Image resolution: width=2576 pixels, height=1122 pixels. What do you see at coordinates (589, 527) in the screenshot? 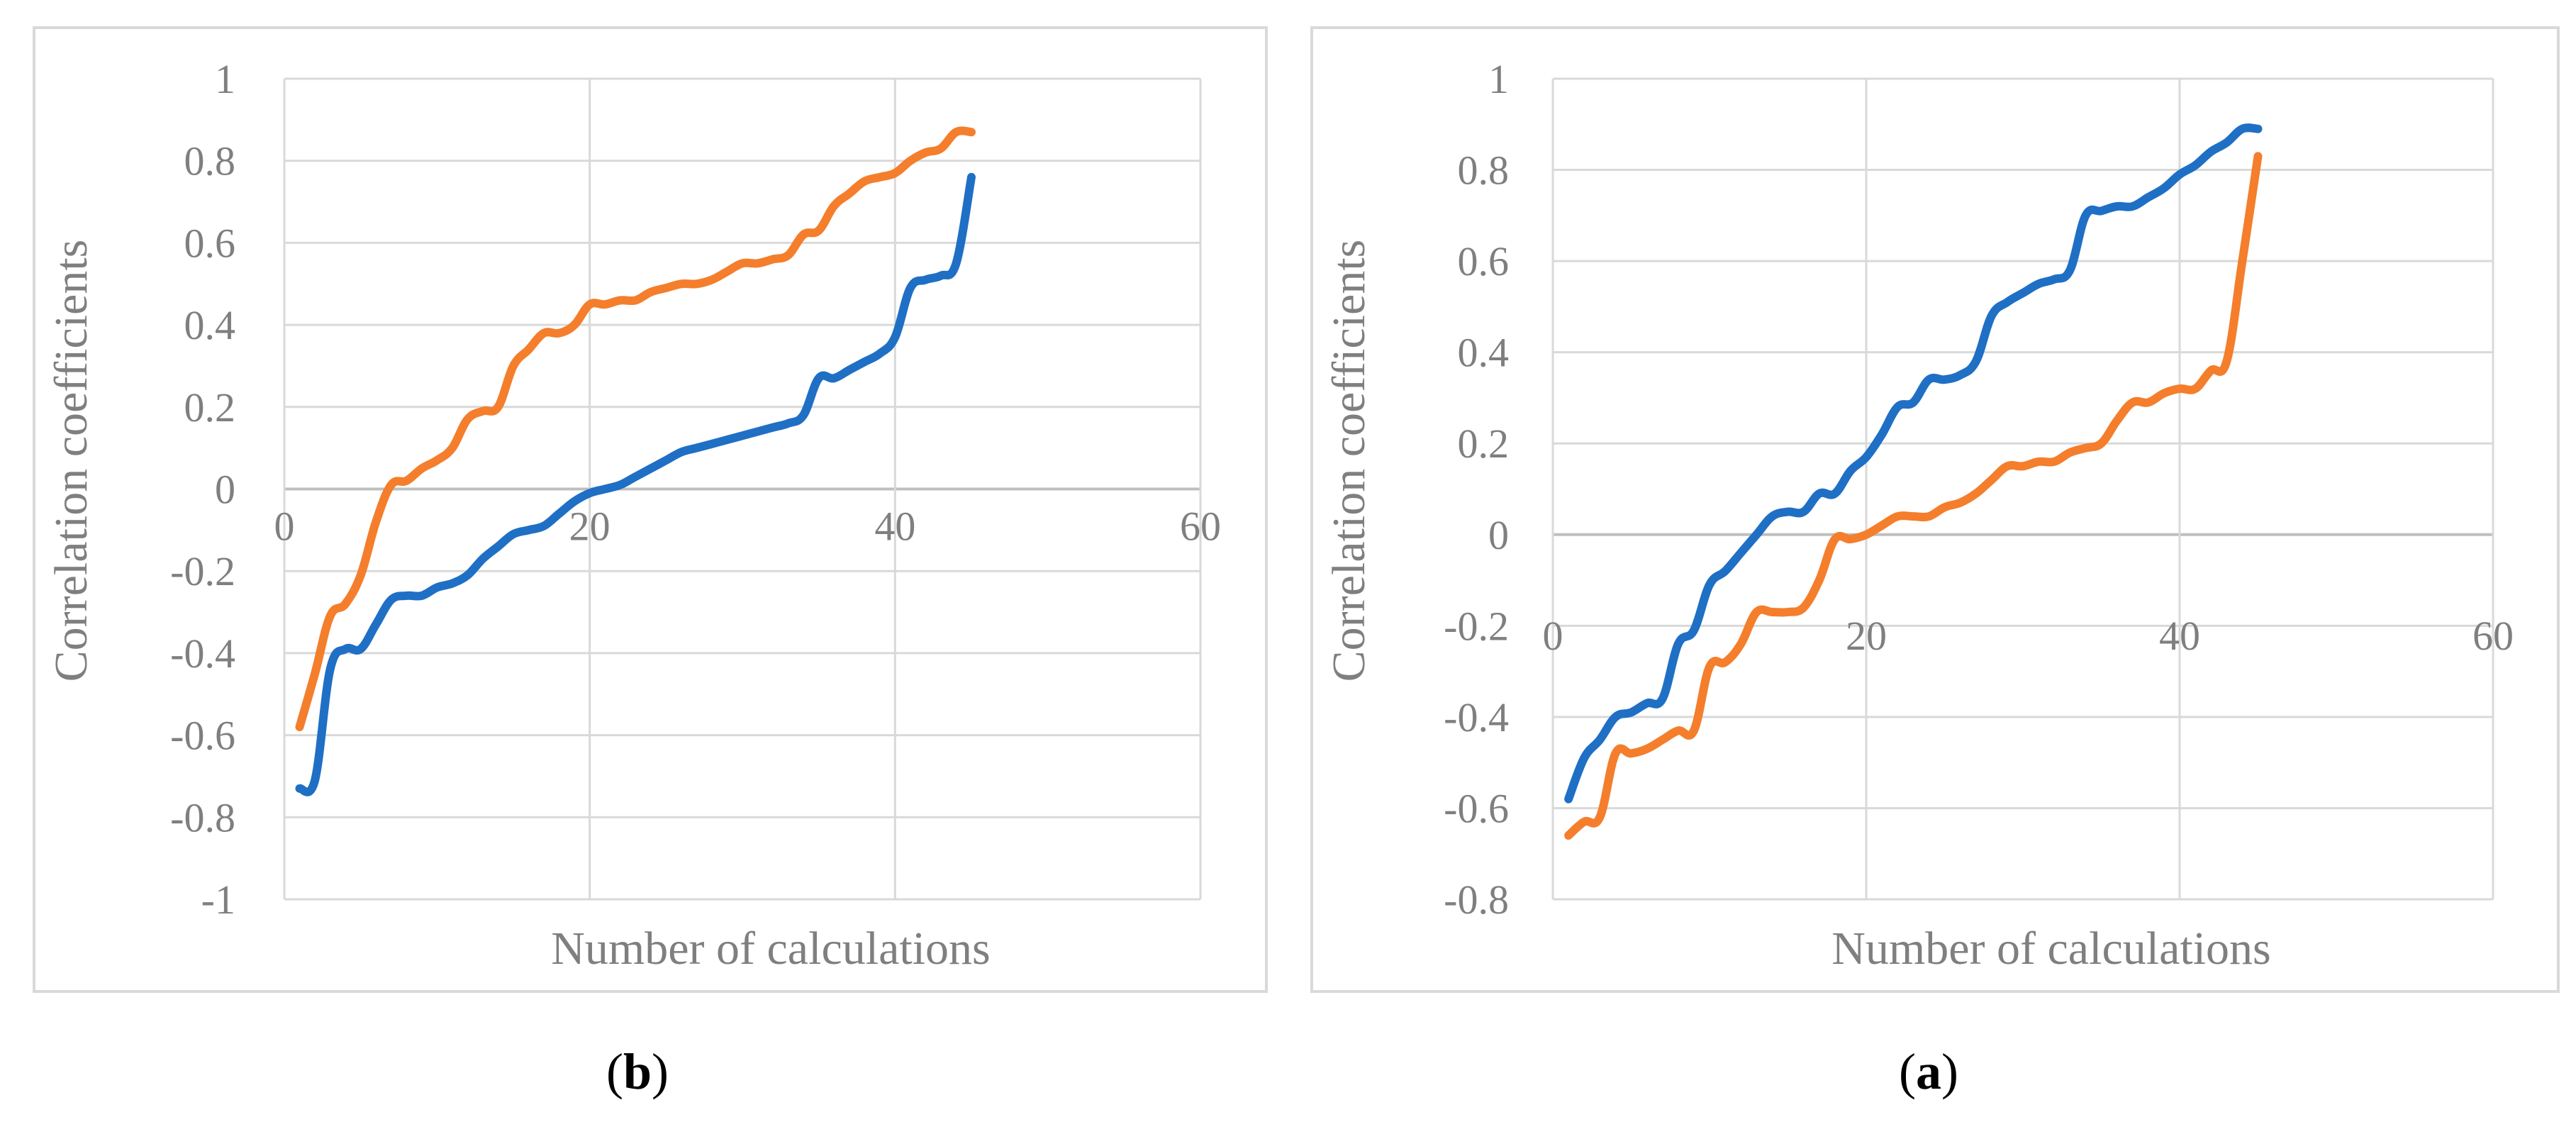
I see `chart-b-x-tick-label: 20` at bounding box center [589, 527].